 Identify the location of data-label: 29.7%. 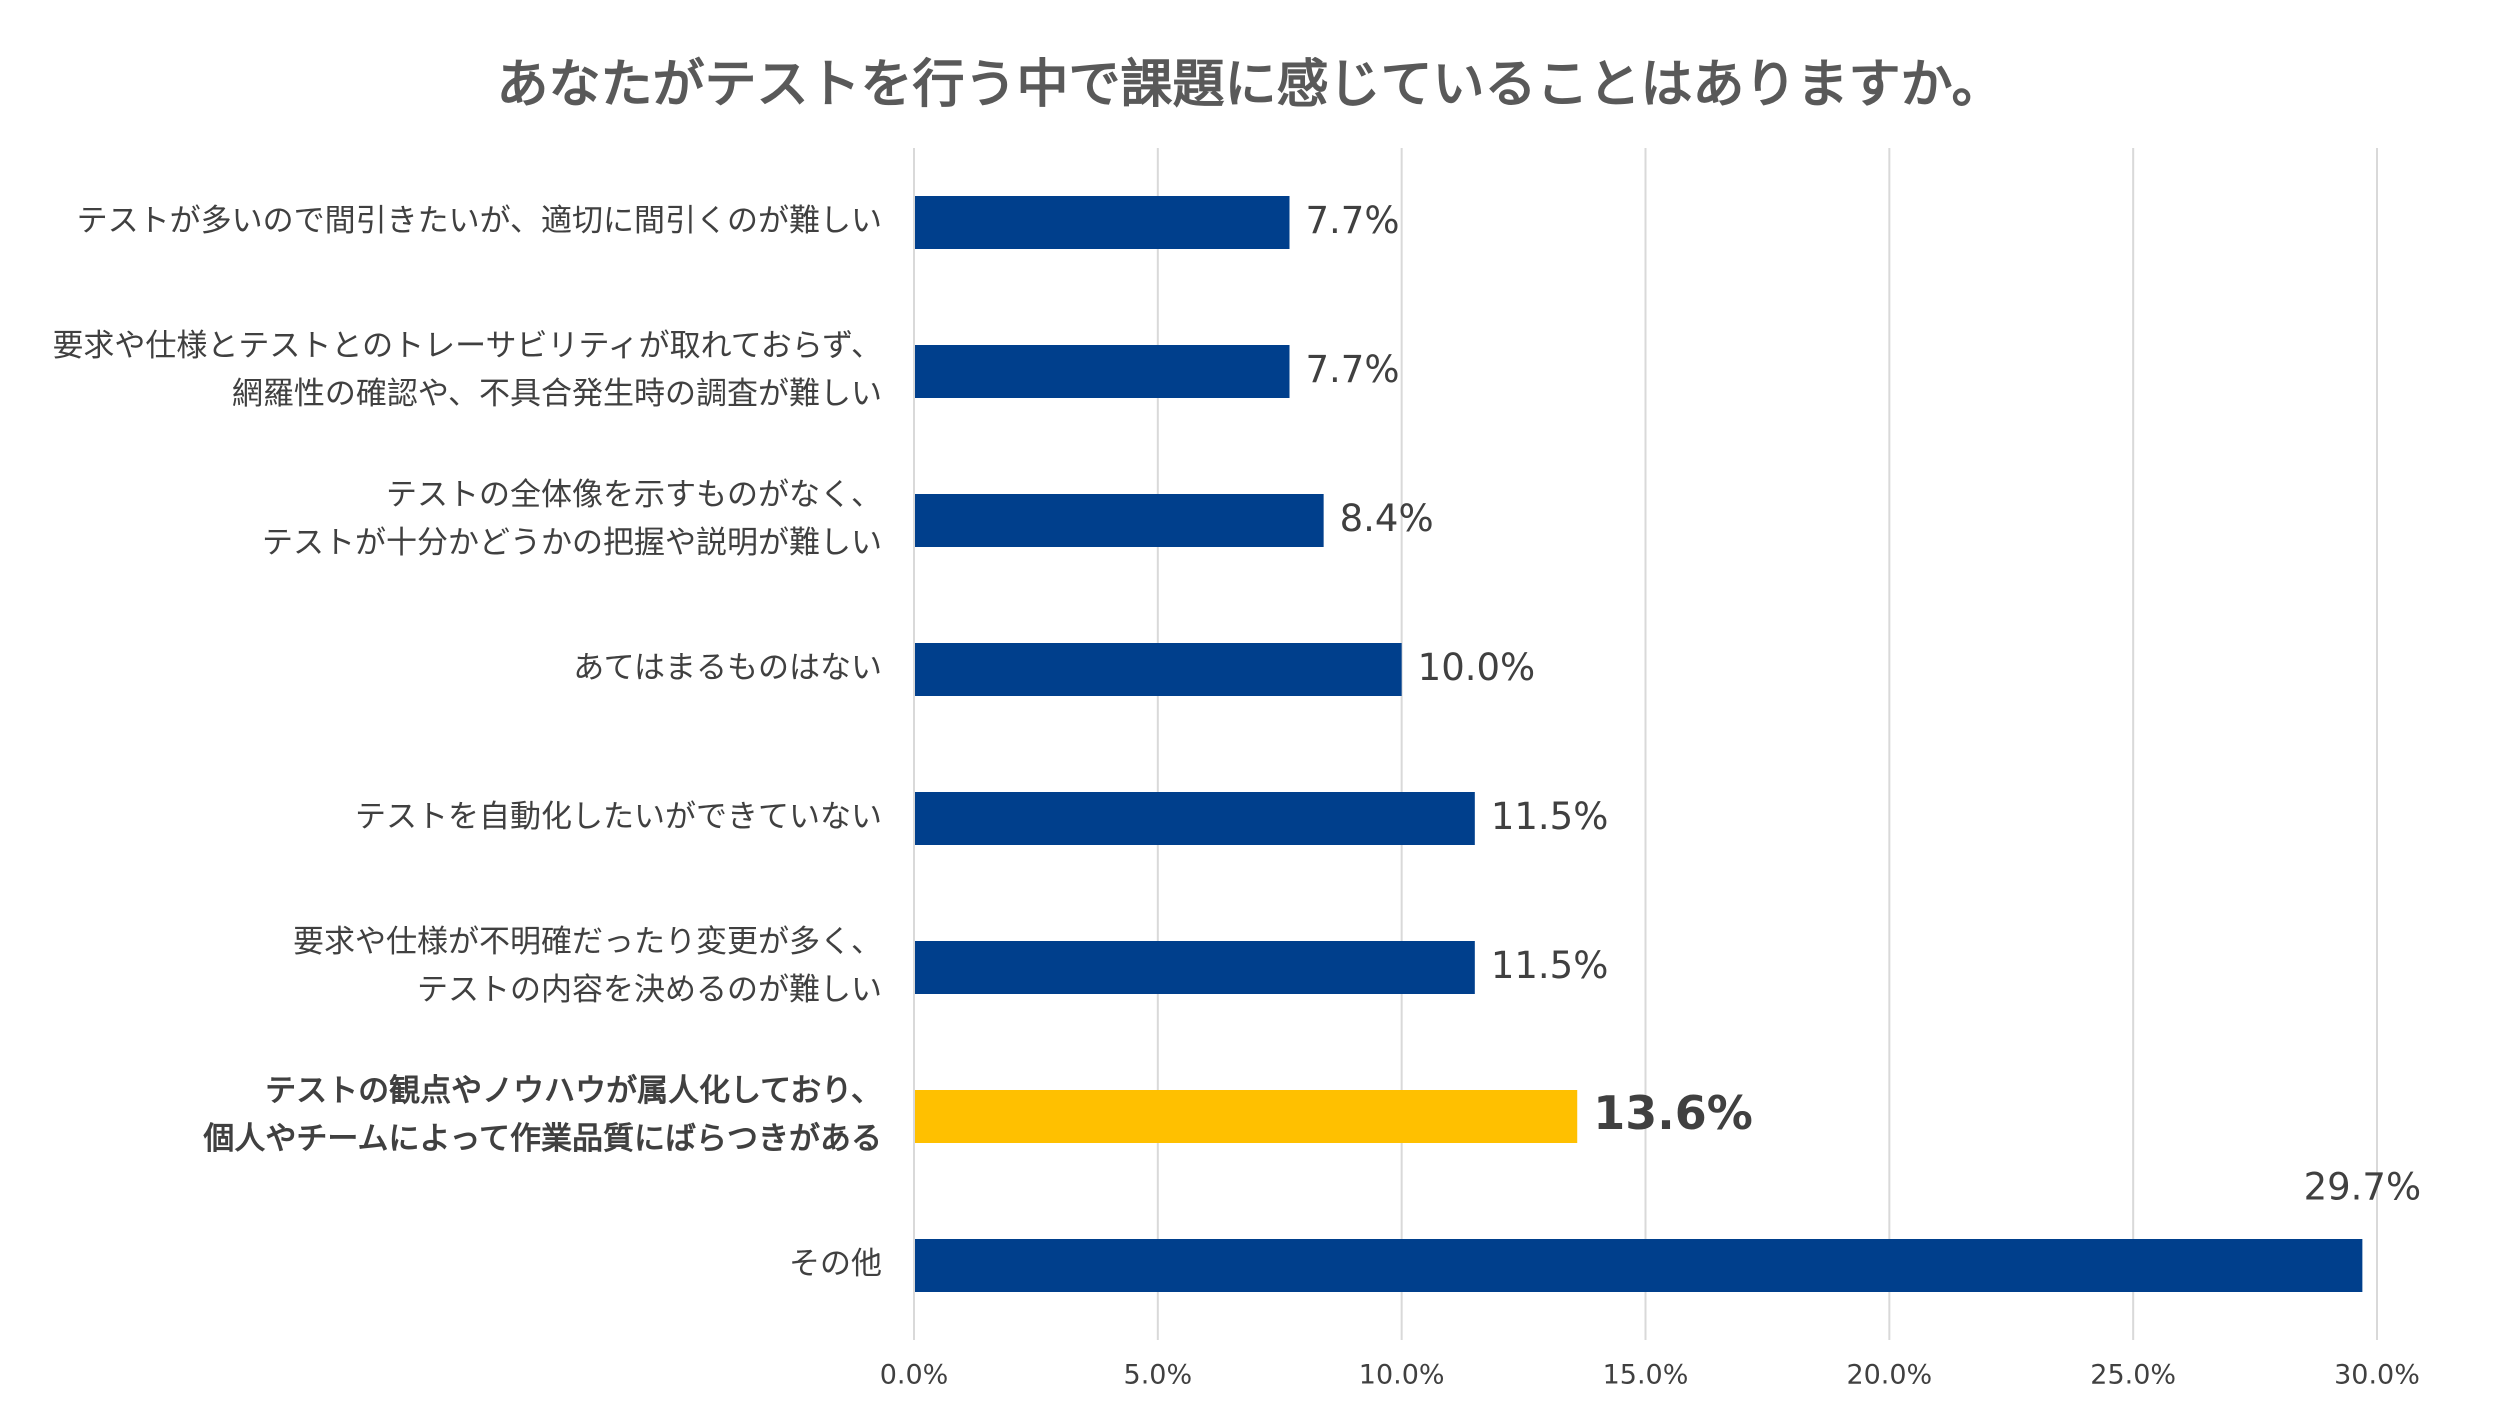
(2363, 1187).